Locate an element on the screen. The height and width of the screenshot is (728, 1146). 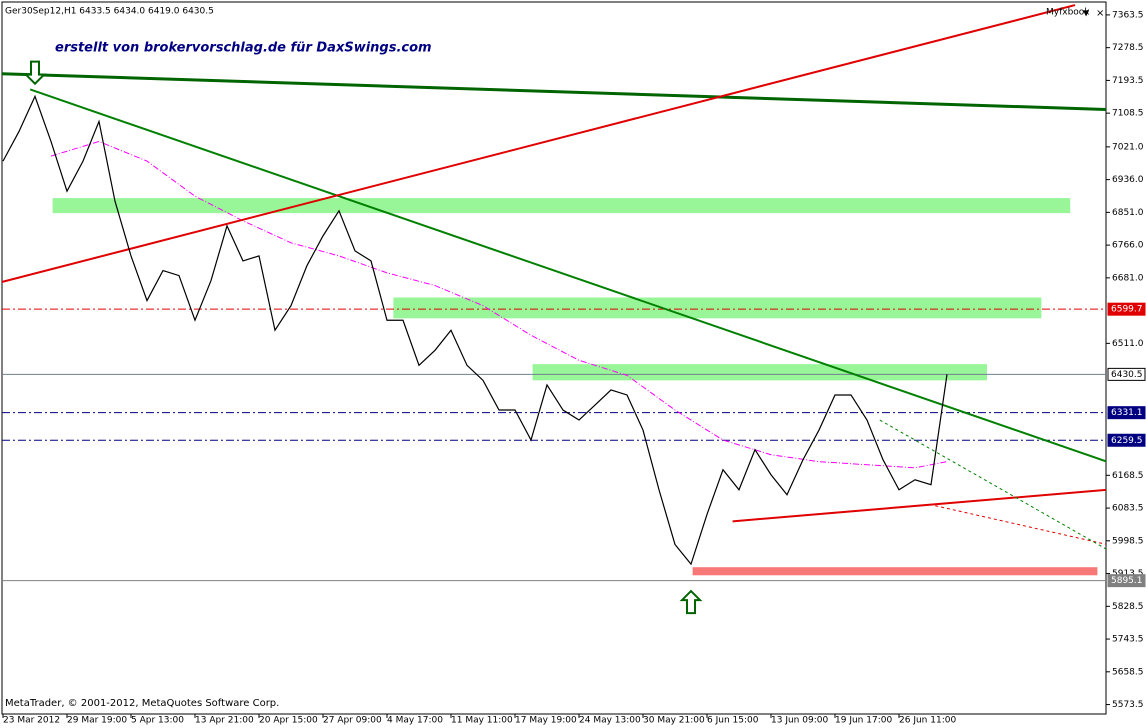
brand: Myfxbook is located at coordinates (1068, 13).